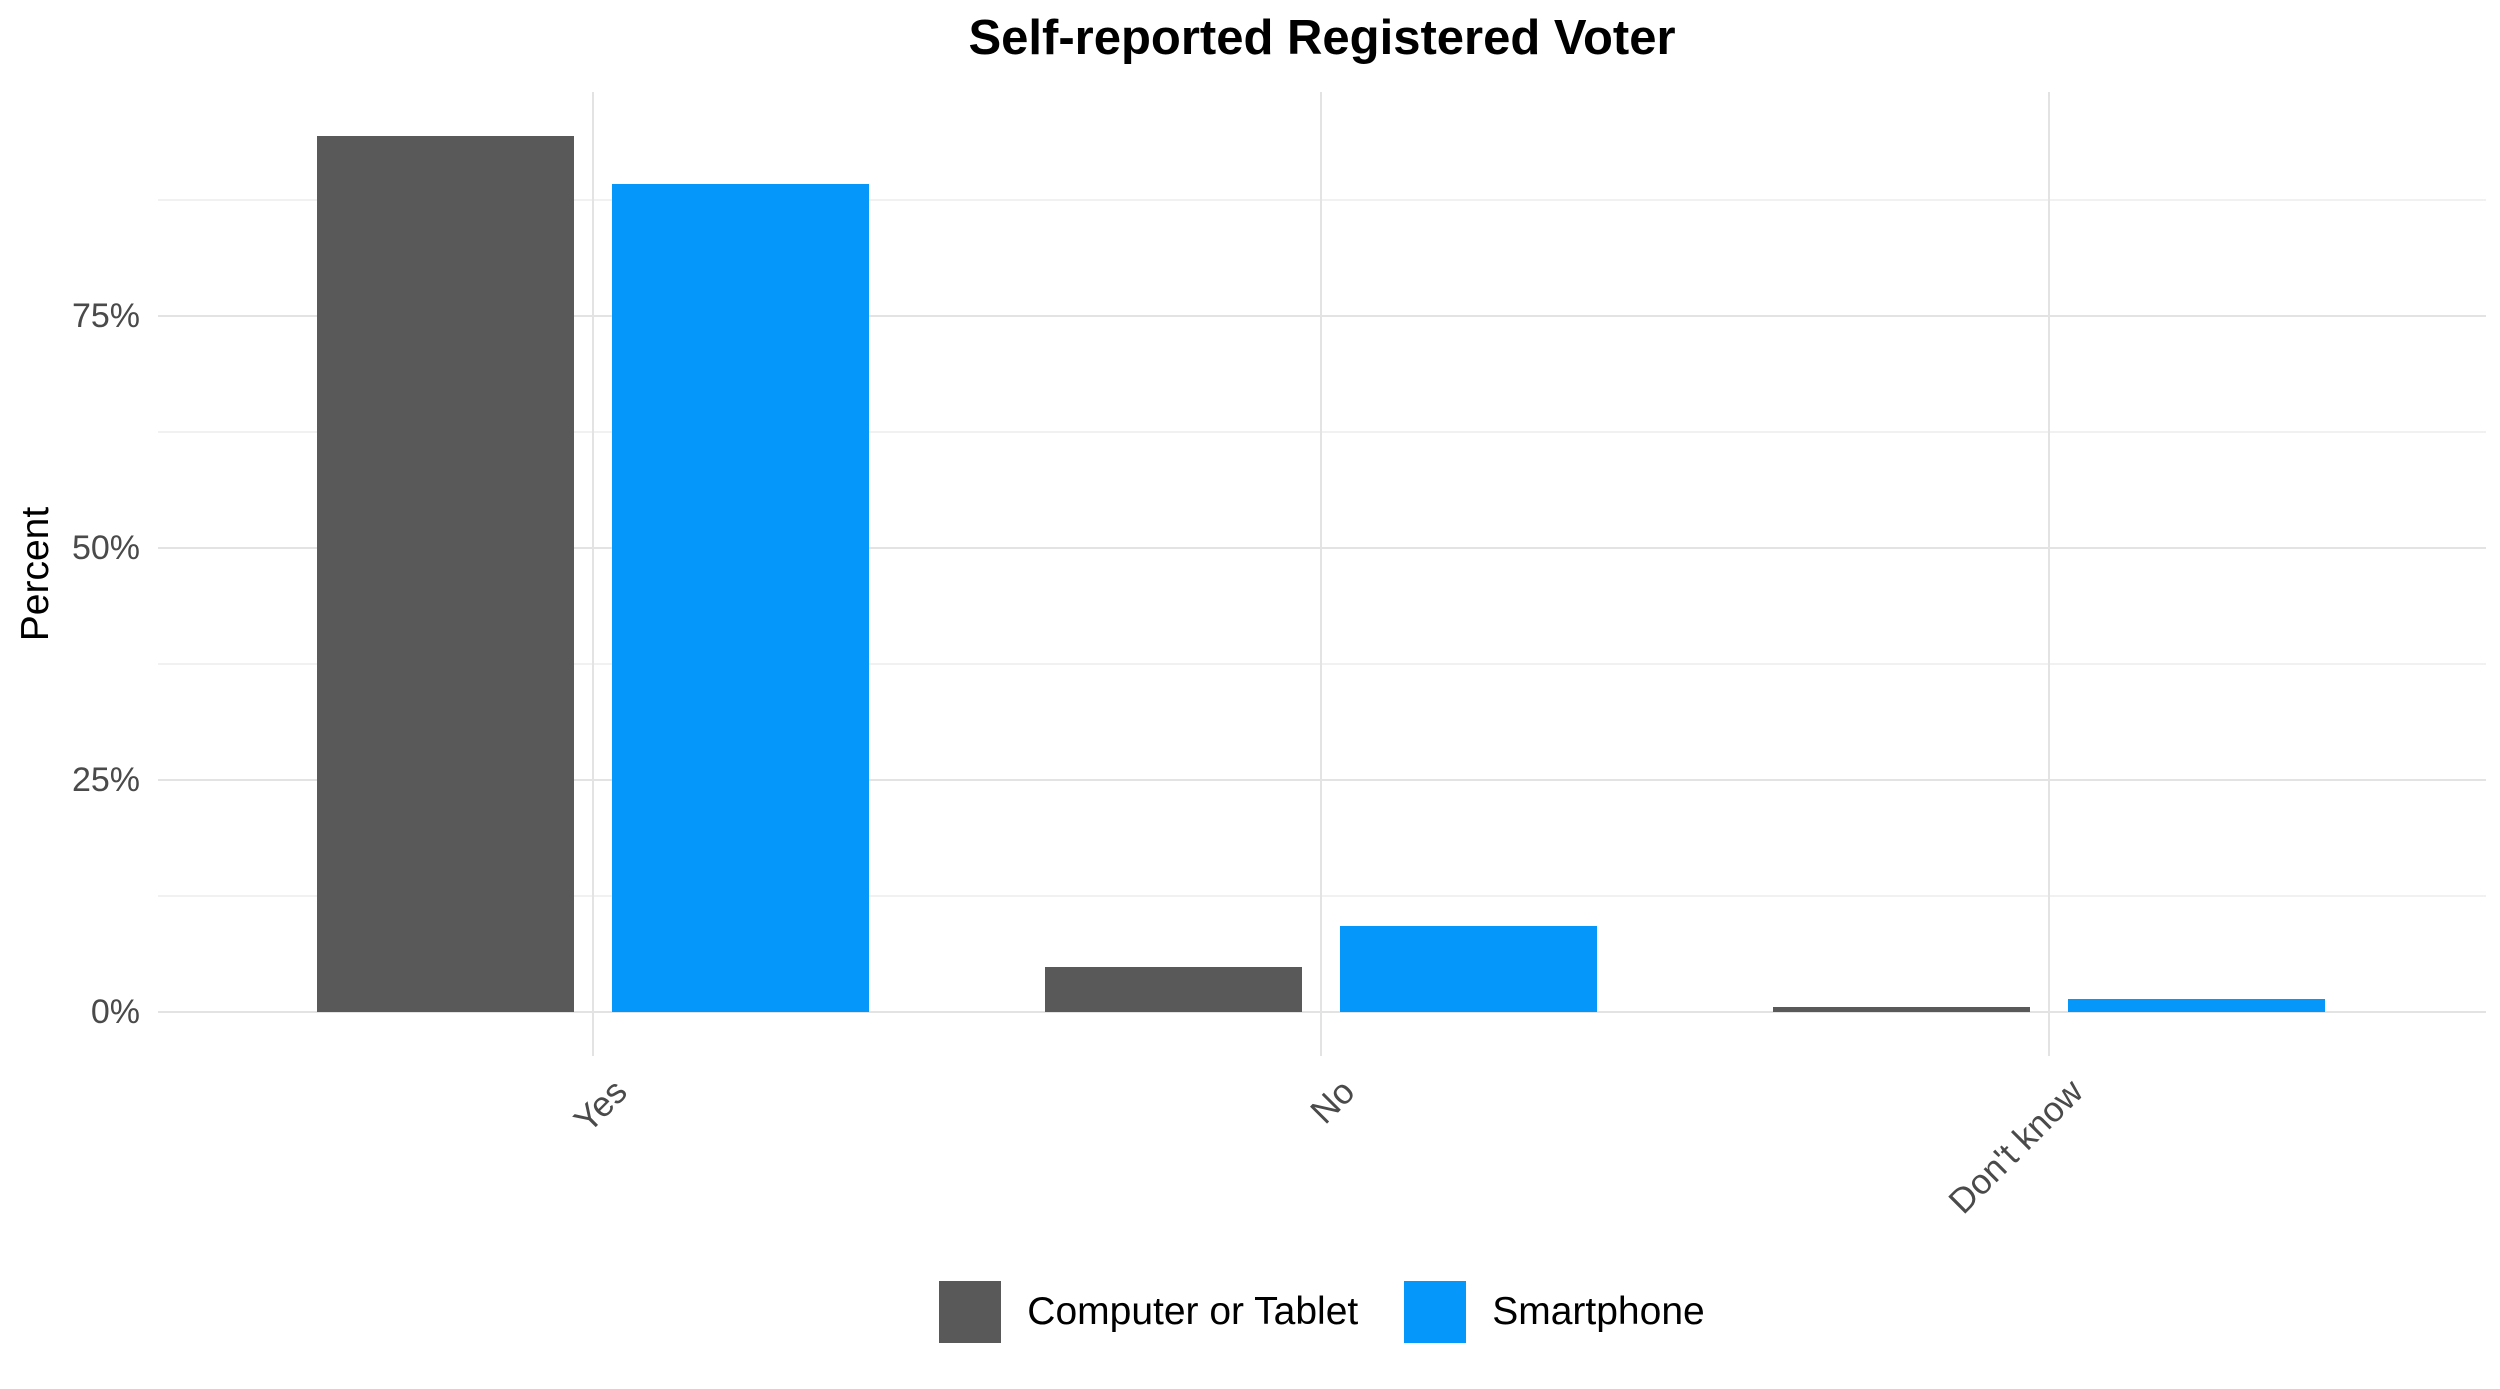 The image size is (2500, 1389). Describe the element at coordinates (1322, 38) in the screenshot. I see `chart-title: Self-reported Registered Voter` at that location.